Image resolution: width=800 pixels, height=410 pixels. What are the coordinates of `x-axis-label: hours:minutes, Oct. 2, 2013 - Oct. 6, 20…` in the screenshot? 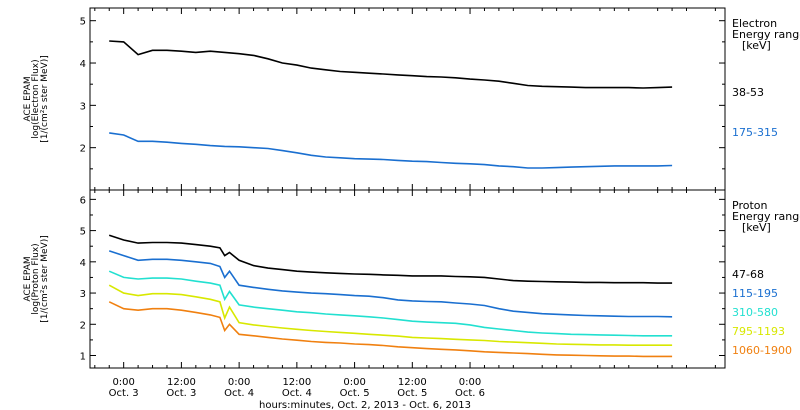 It's located at (365, 405).